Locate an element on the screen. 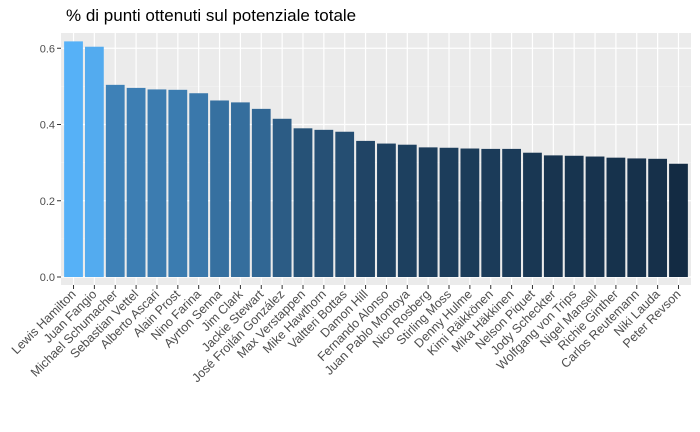 Image resolution: width=700 pixels, height=432 pixels. y-tick-label: 0.6 is located at coordinates (47, 49).